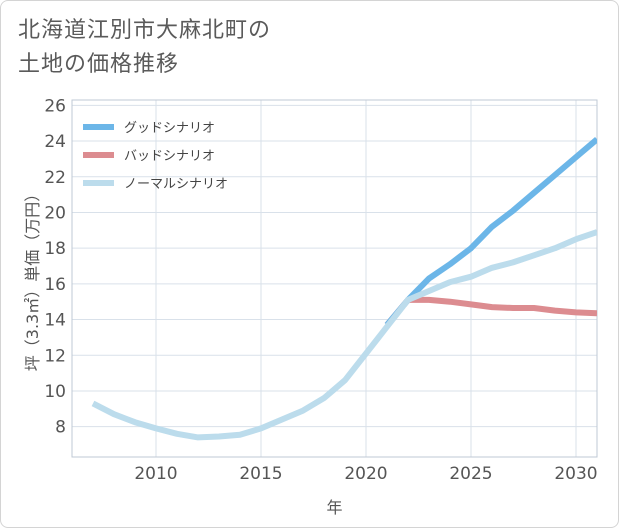  Describe the element at coordinates (55, 106) in the screenshot. I see `y-tick-label: 26` at that location.